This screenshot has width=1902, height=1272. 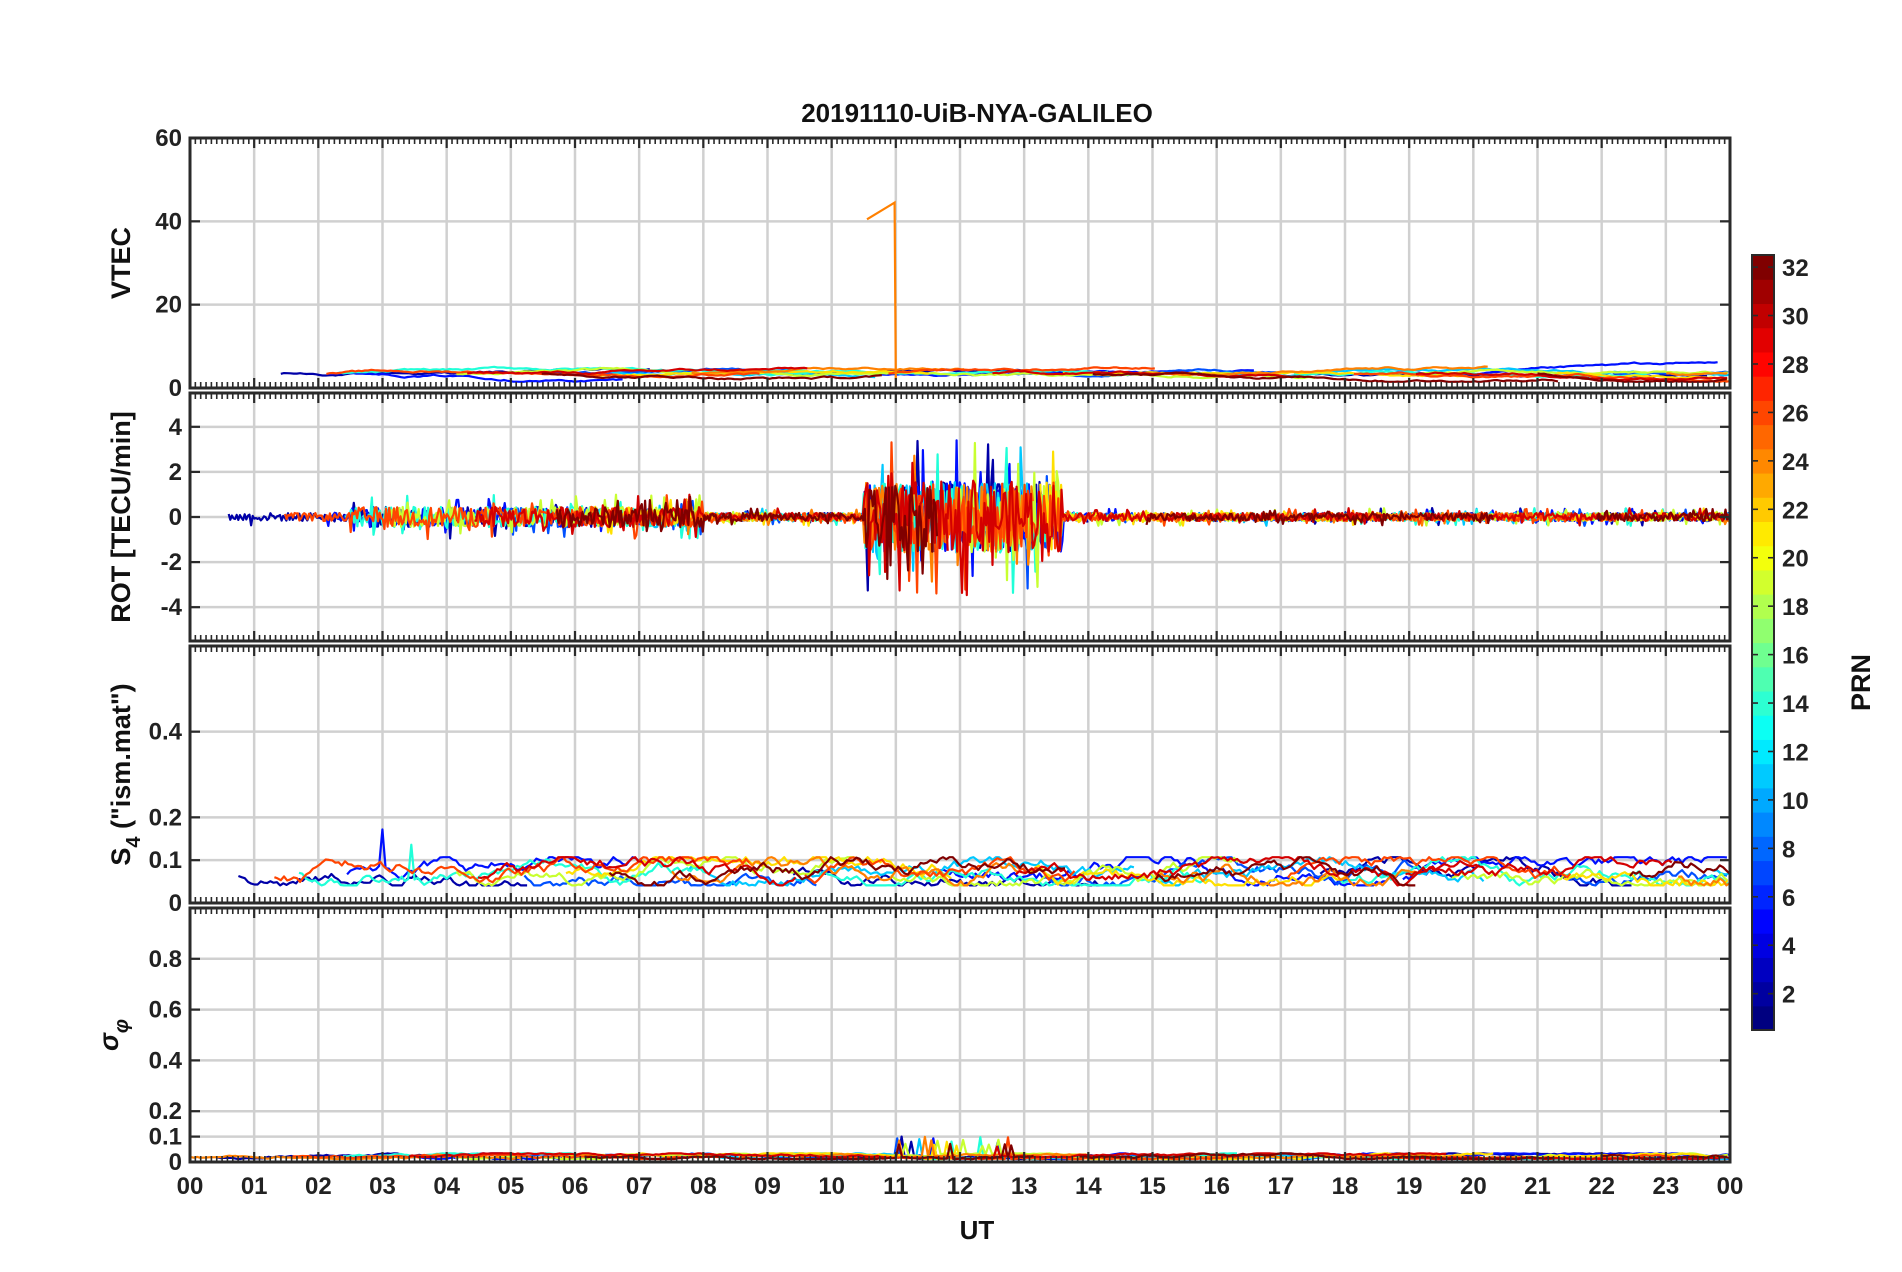 What do you see at coordinates (1789, 946) in the screenshot?
I see `colorbar-tick-label: 4` at bounding box center [1789, 946].